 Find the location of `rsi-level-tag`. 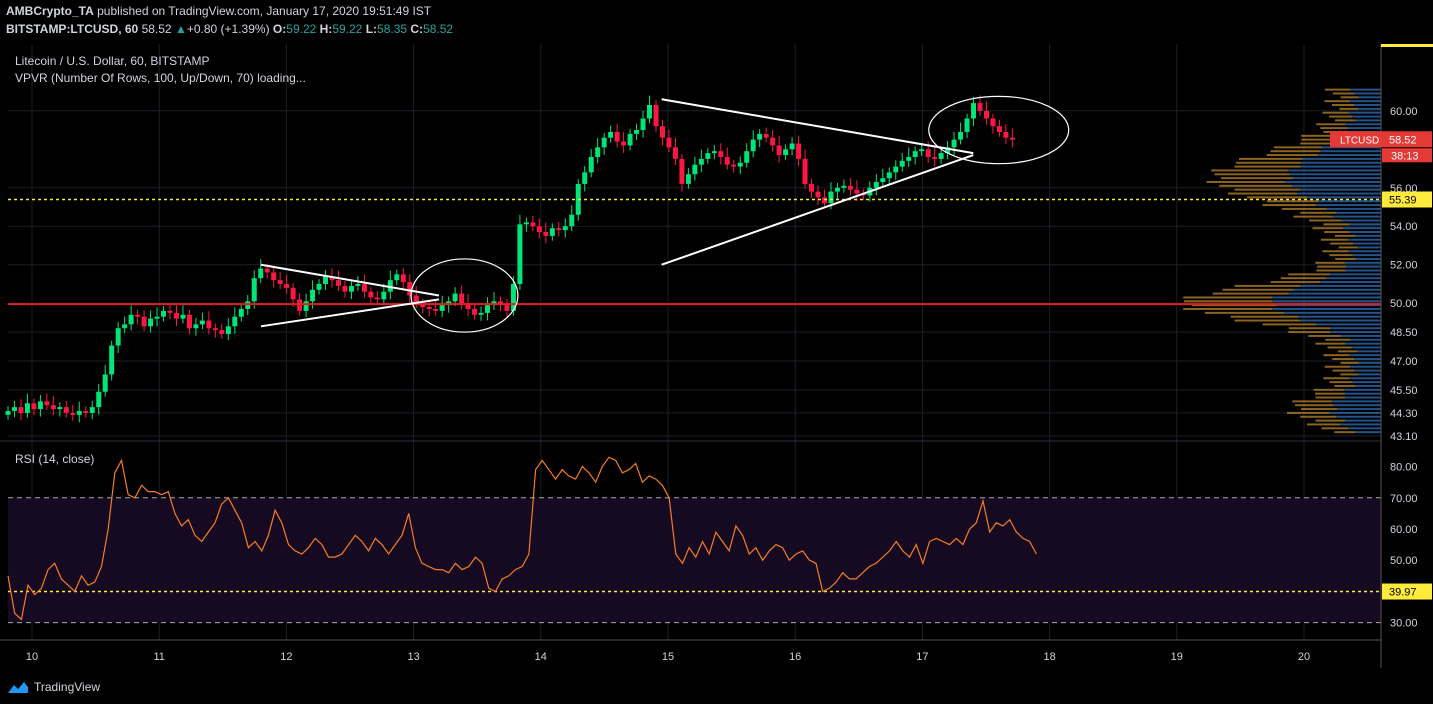

rsi-level-tag is located at coordinates (1407, 591).